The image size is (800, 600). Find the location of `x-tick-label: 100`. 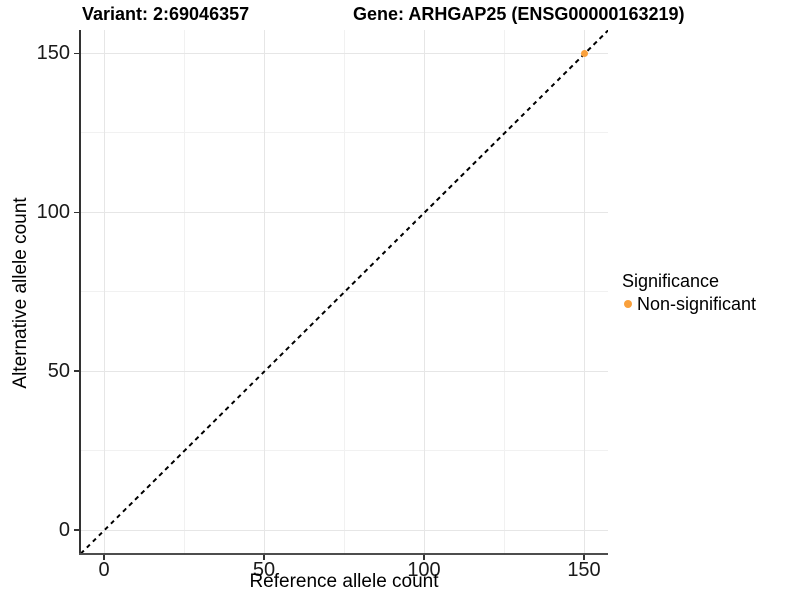

x-tick-label: 100 is located at coordinates (424, 570).